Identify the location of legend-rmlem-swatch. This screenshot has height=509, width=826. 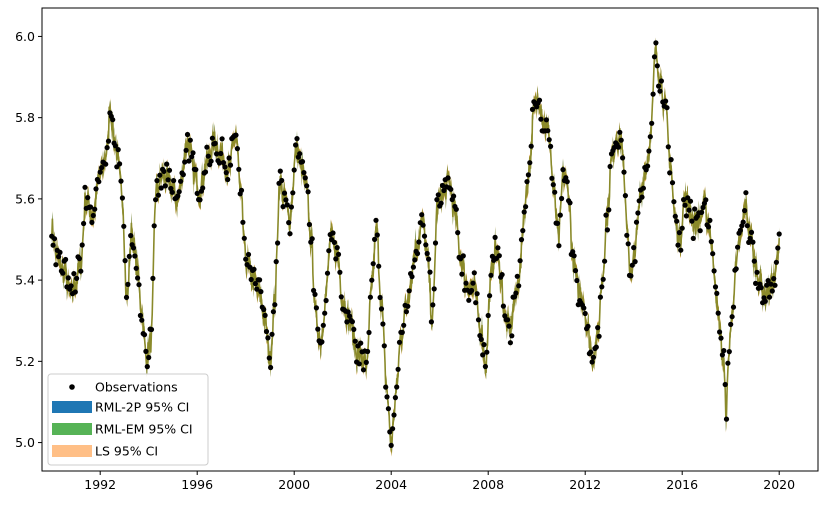
(72, 429).